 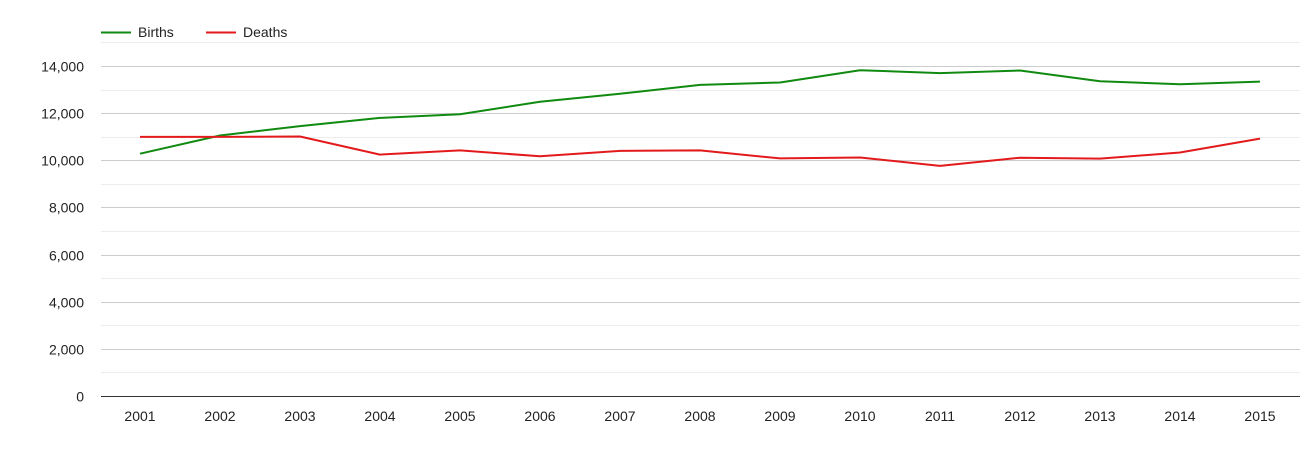 What do you see at coordinates (80, 397) in the screenshot?
I see `y-tick-label: 0` at bounding box center [80, 397].